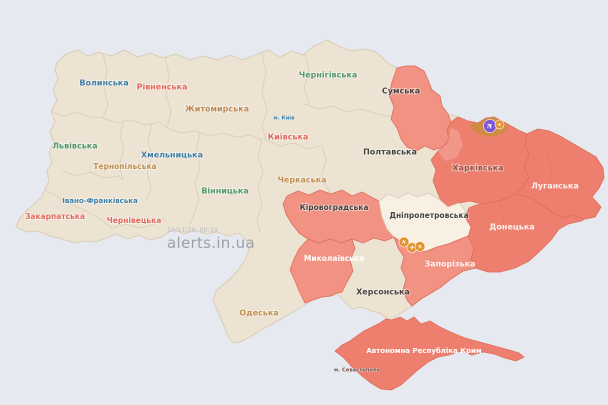 This screenshot has height=405, width=608. What do you see at coordinates (435, 271) in the screenshot?
I see `region-zaporizka` at bounding box center [435, 271].